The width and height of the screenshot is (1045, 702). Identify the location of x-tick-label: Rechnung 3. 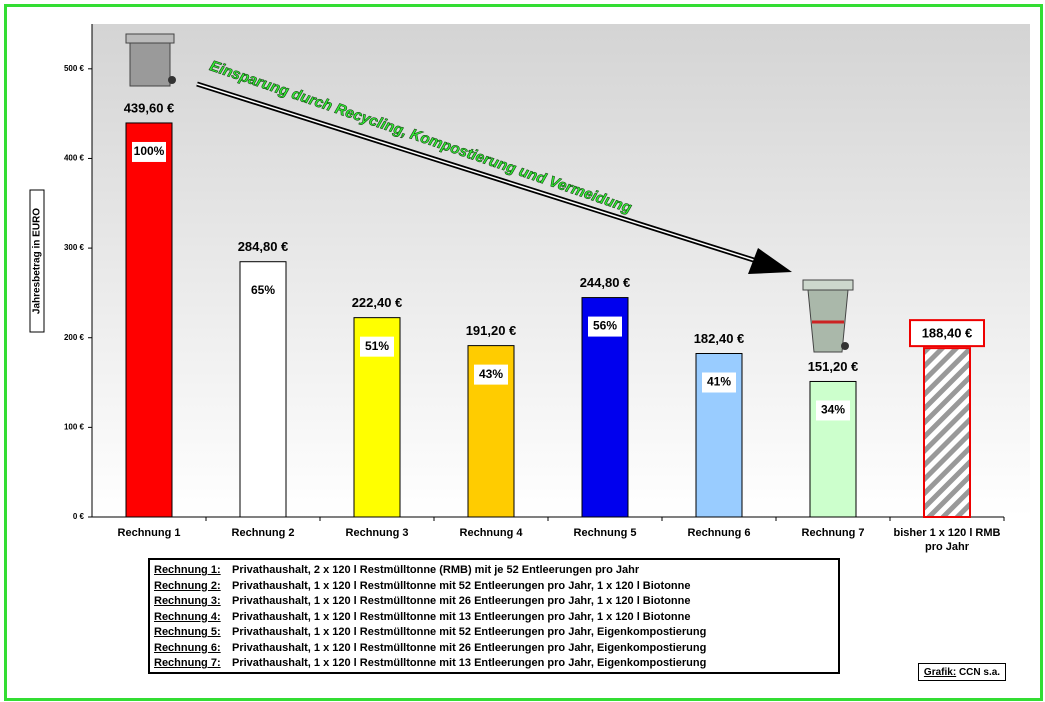
(377, 533).